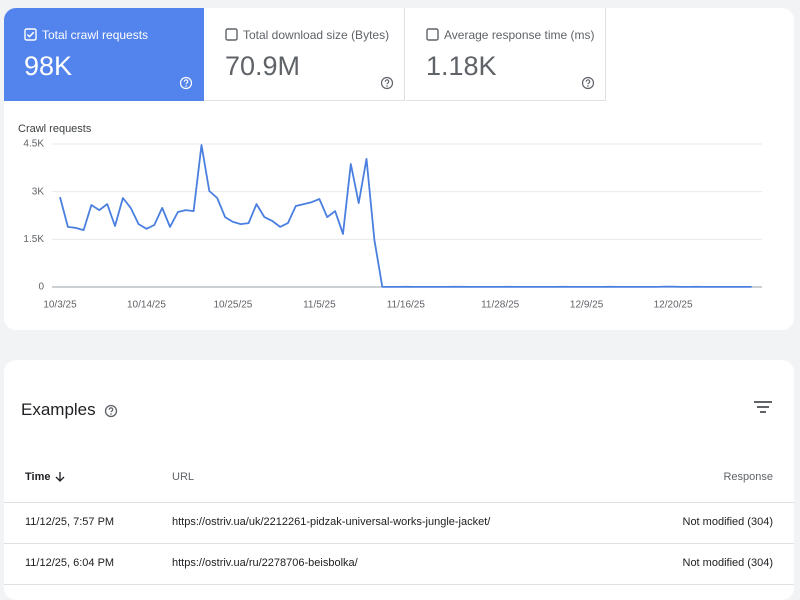 The height and width of the screenshot is (600, 800). I want to click on y-tick-label: 4.5K, so click(33, 144).